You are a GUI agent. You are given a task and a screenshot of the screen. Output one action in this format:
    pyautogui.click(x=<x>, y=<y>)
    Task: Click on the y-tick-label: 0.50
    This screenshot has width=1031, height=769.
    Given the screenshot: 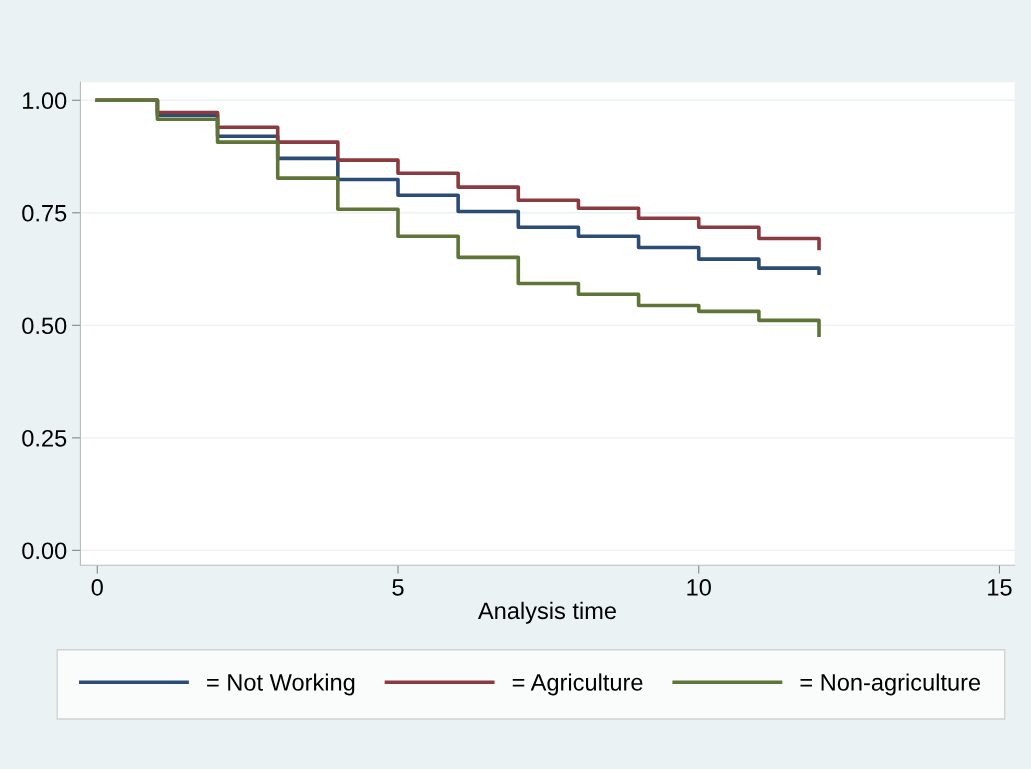 What is the action you would take?
    pyautogui.click(x=44, y=326)
    